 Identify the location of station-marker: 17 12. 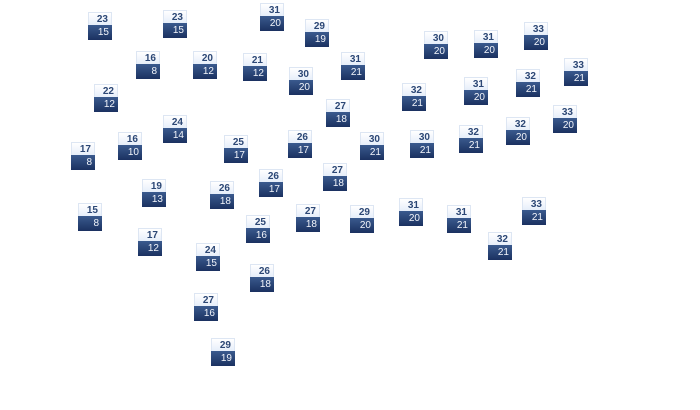
(150, 242).